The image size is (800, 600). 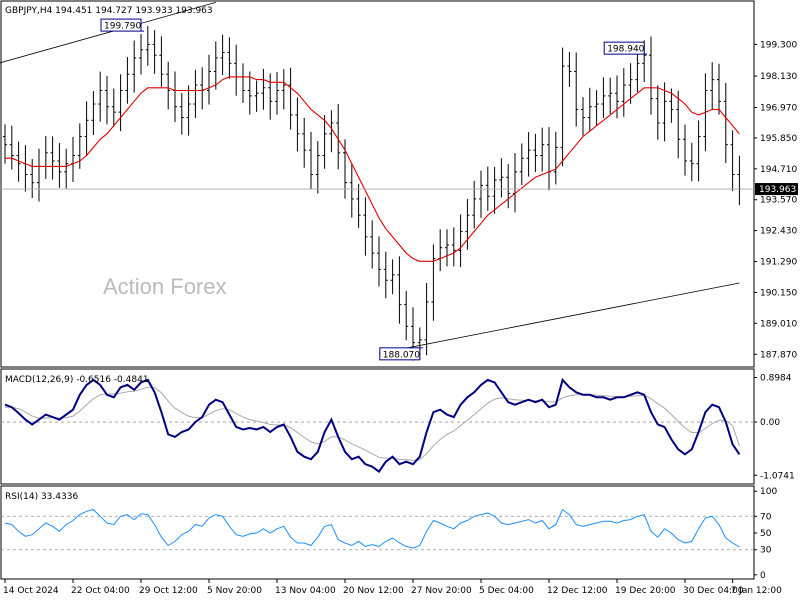 What do you see at coordinates (766, 534) in the screenshot?
I see `rsi-y-tick-label: 50` at bounding box center [766, 534].